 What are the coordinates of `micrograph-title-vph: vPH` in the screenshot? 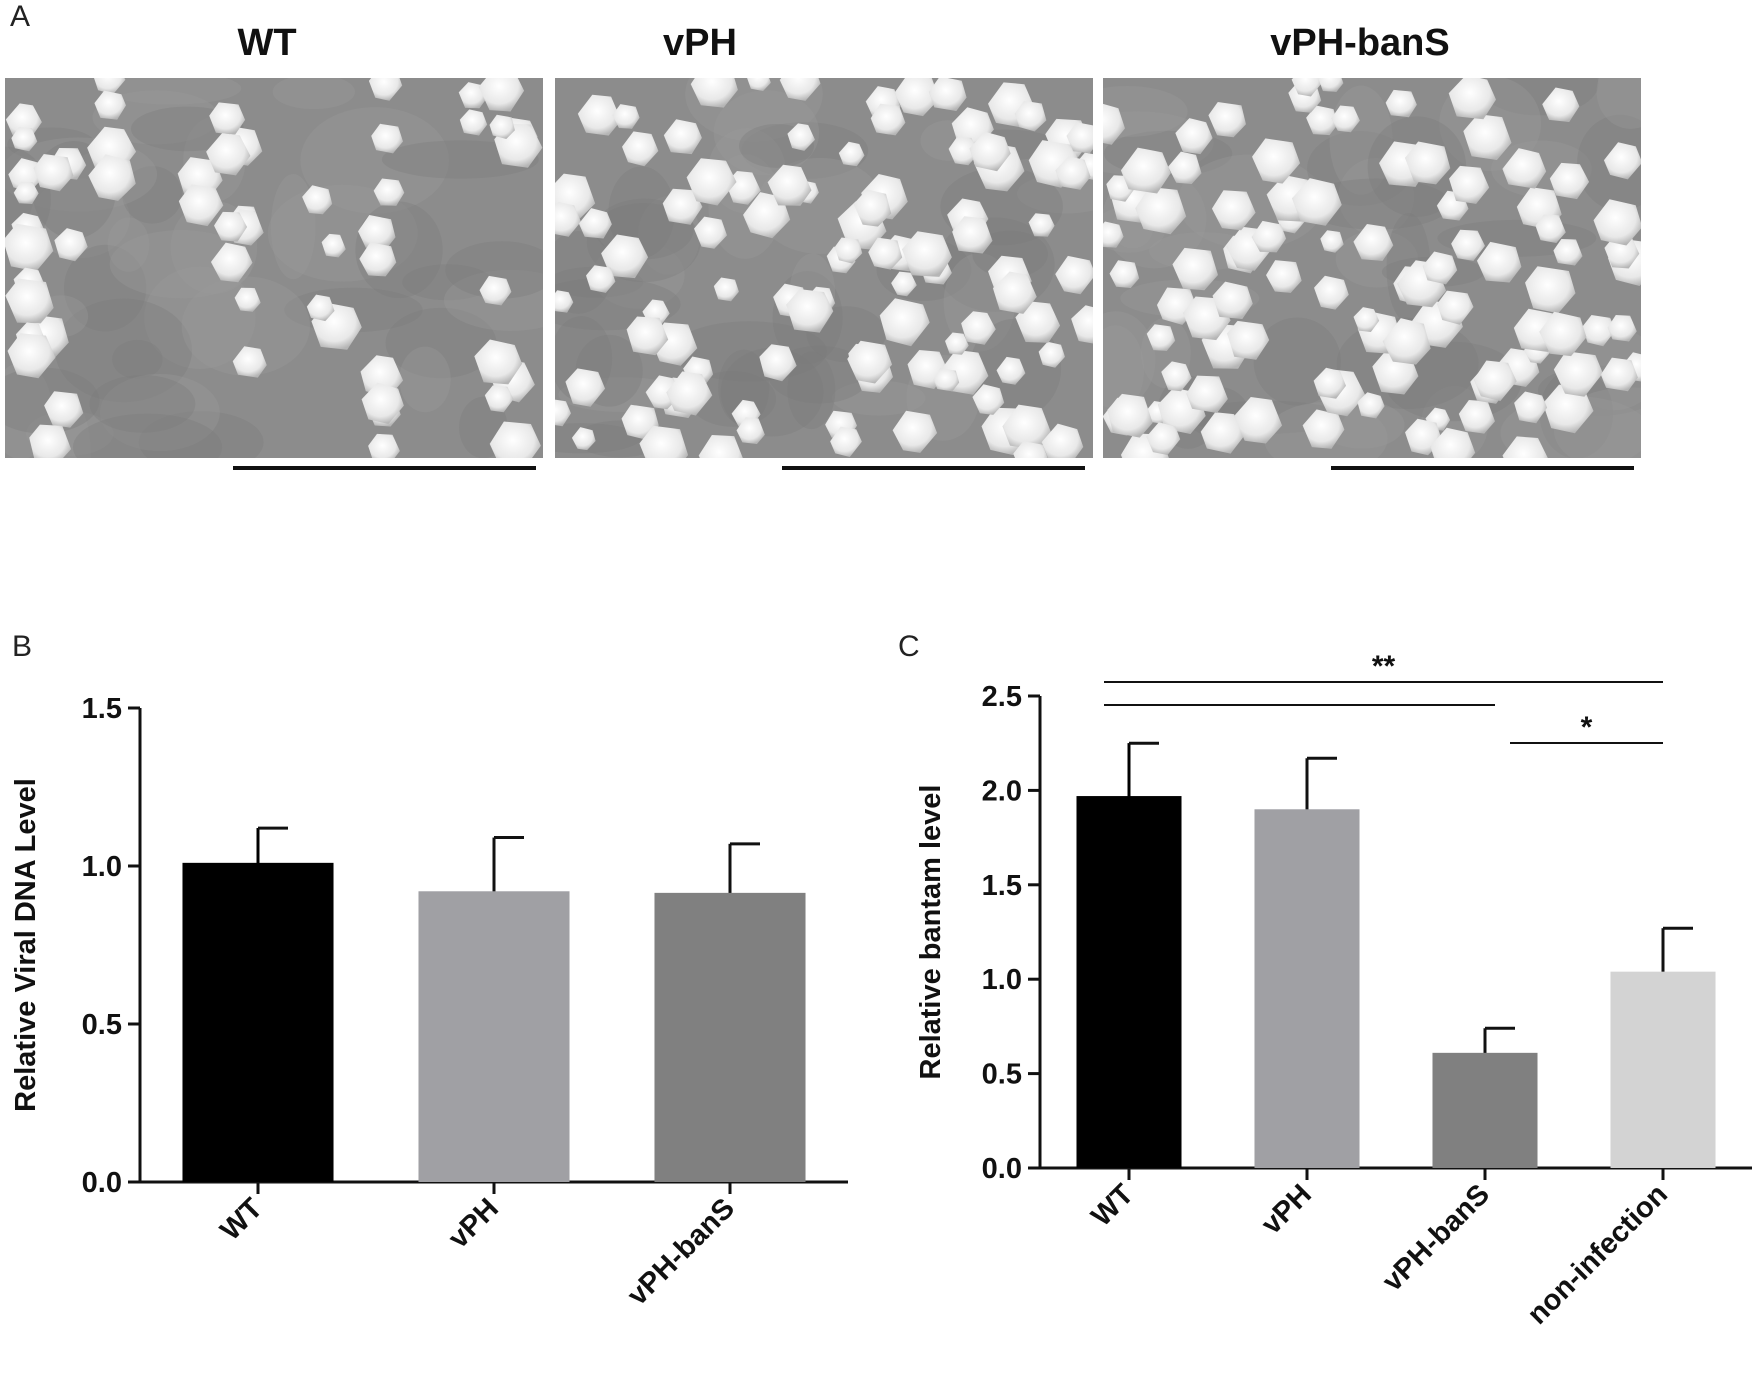 It's located at (700, 43).